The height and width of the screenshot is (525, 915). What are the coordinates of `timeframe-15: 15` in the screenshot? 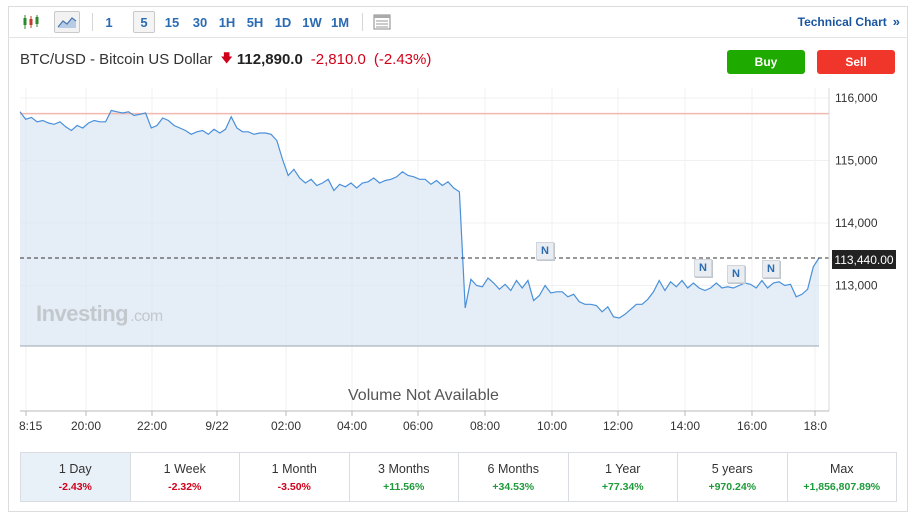 It's located at (172, 22).